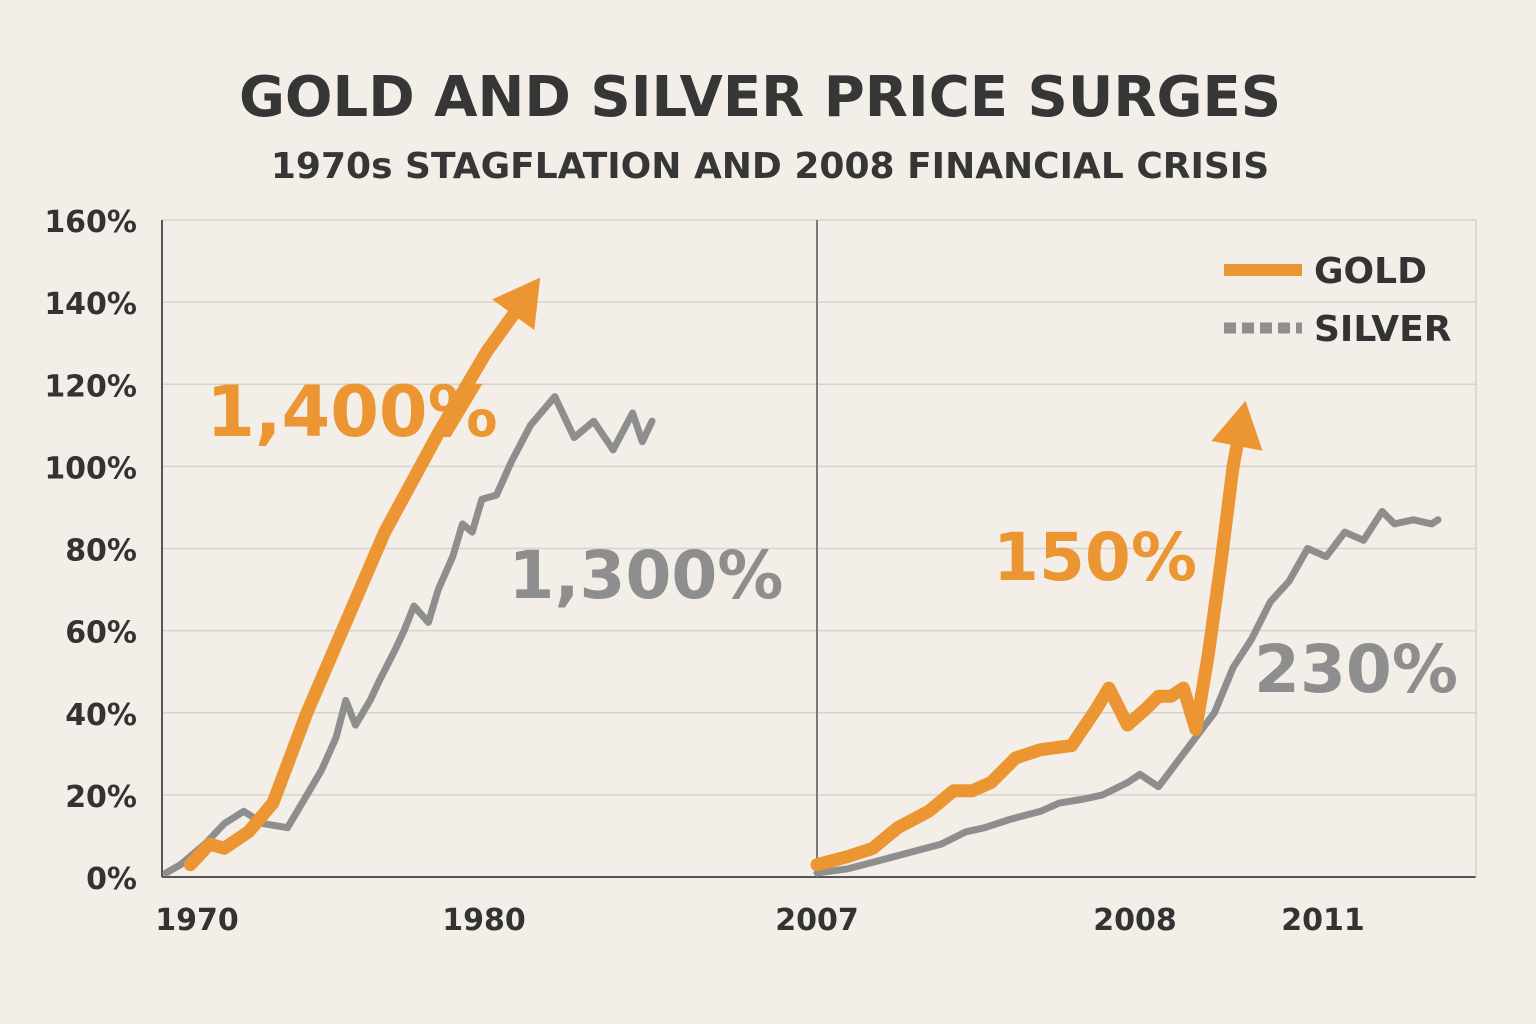  Describe the element at coordinates (760, 97) in the screenshot. I see `chart-title: GOLD AND SILVER PRICE SURGES` at that location.